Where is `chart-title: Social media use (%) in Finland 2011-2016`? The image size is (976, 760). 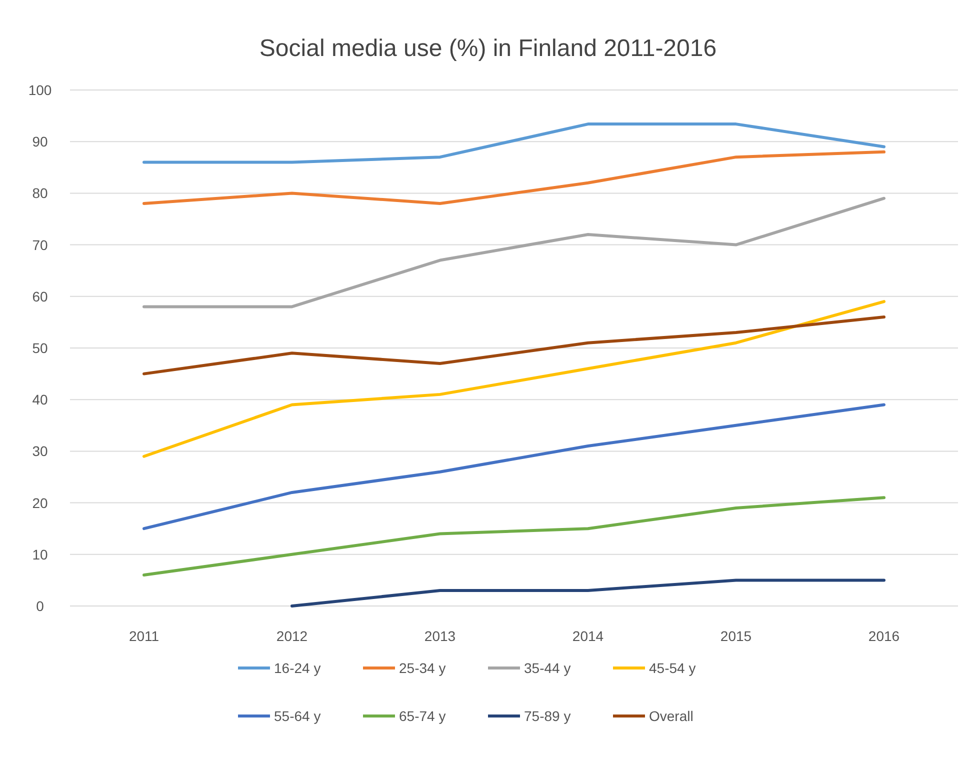
chart-title: Social media use (%) in Finland 2011-2016 is located at coordinates (488, 48).